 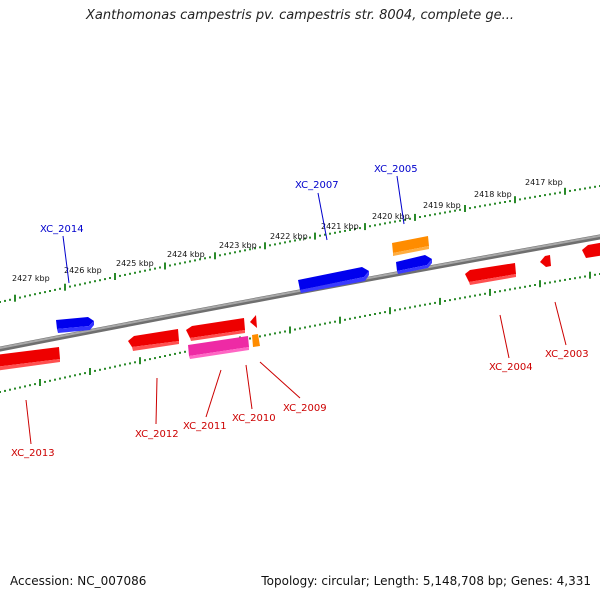 What do you see at coordinates (254, 418) in the screenshot?
I see `gene-label: XC_2010` at bounding box center [254, 418].